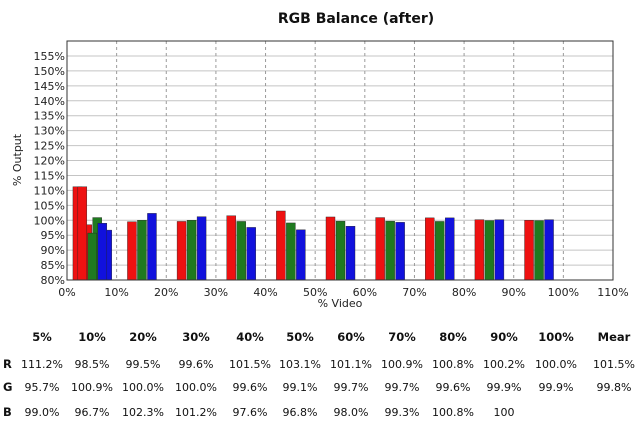 Image resolution: width=640 pixels, height=427 pixels. What do you see at coordinates (49, 56) in the screenshot?
I see `y-tick-label: 155%` at bounding box center [49, 56].